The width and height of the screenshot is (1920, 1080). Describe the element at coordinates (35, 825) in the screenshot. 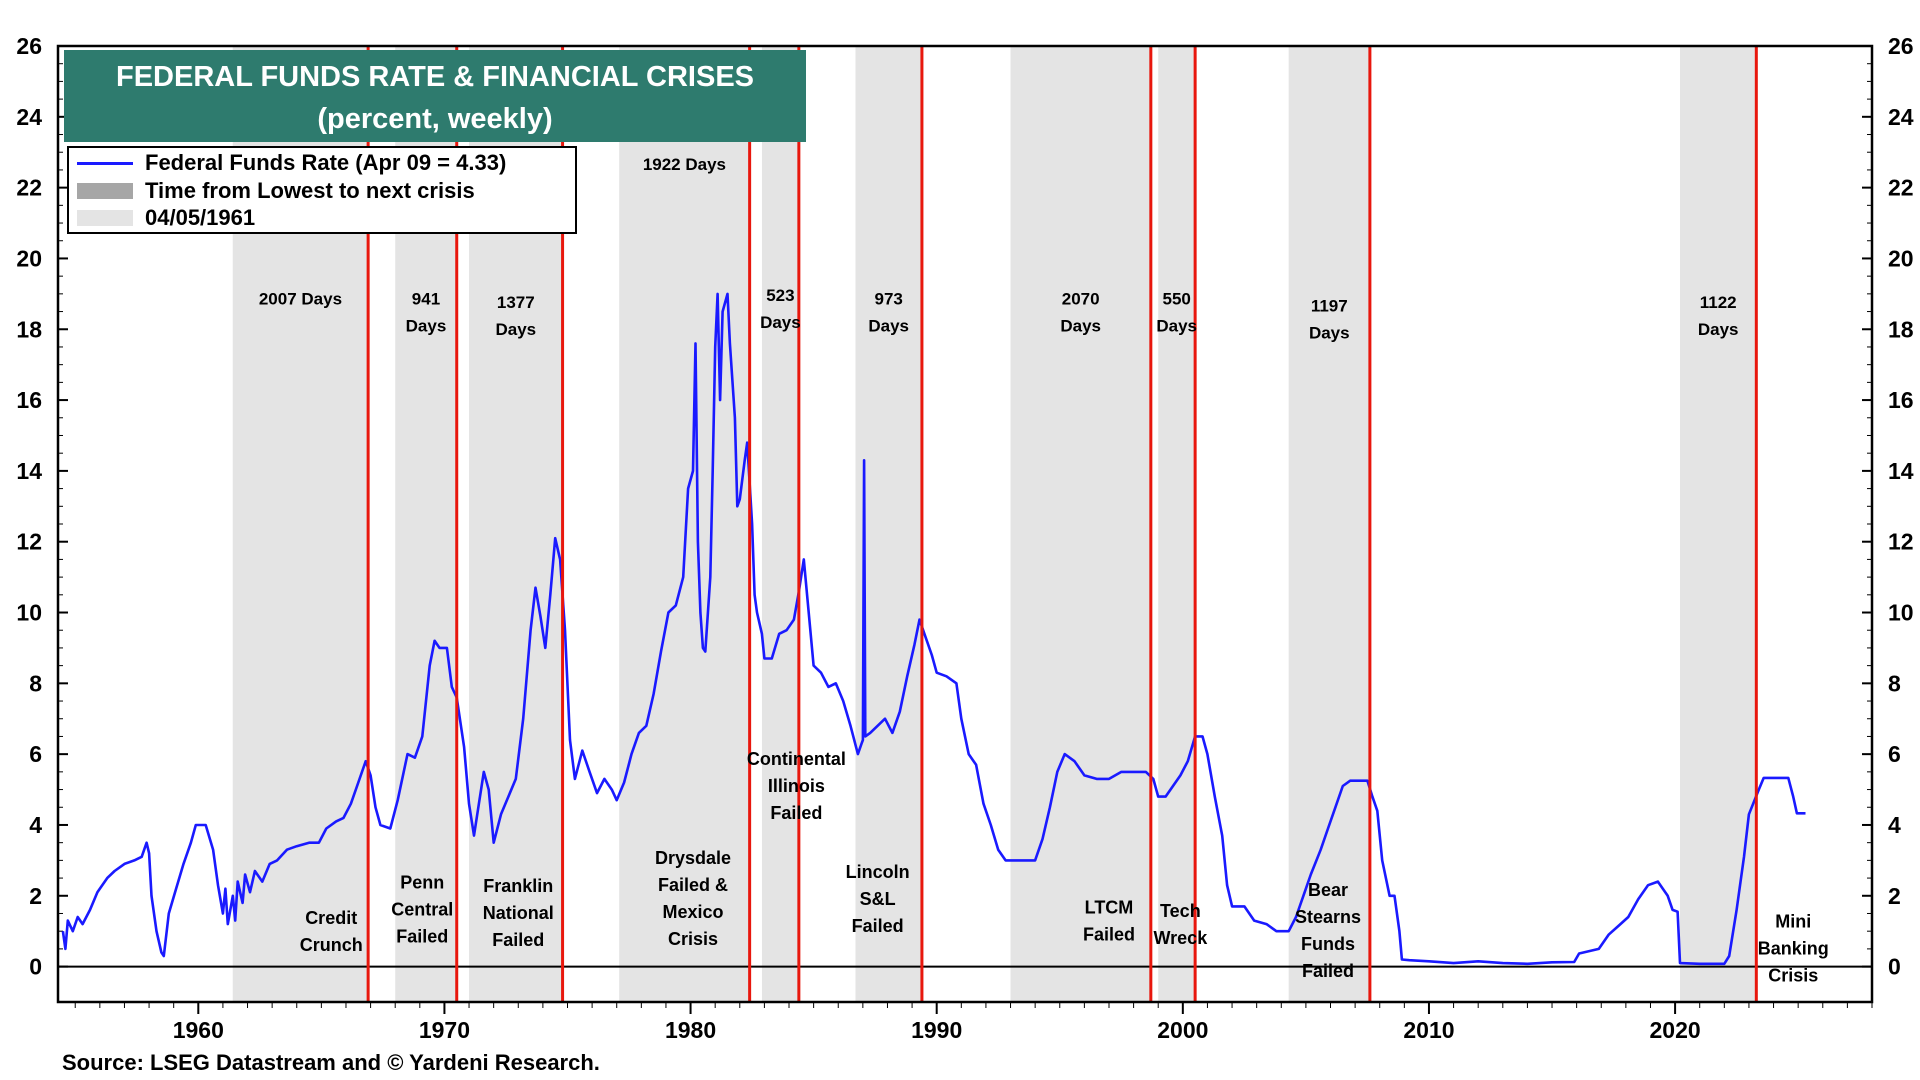

I see `y-tick-label-left-4: 4` at that location.